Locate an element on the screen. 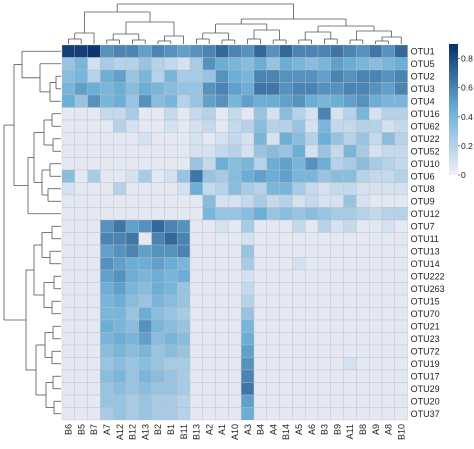 Image resolution: width=474 pixels, height=449 pixels. row-label: OTU19 is located at coordinates (425, 364).